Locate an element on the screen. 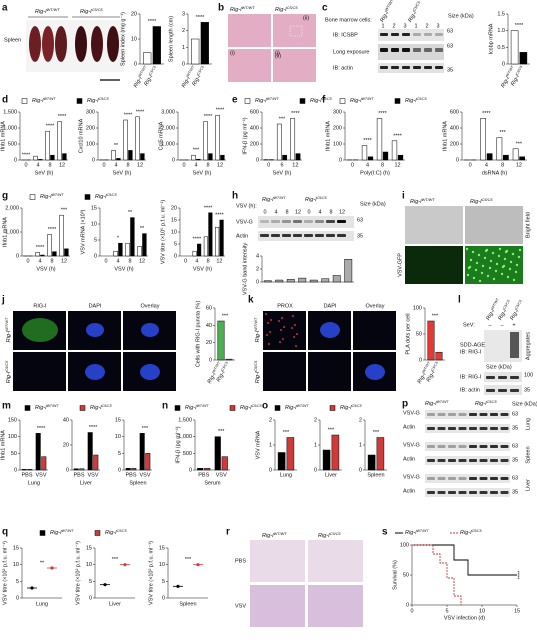  label: dsRNA (h) is located at coordinates (495, 173).